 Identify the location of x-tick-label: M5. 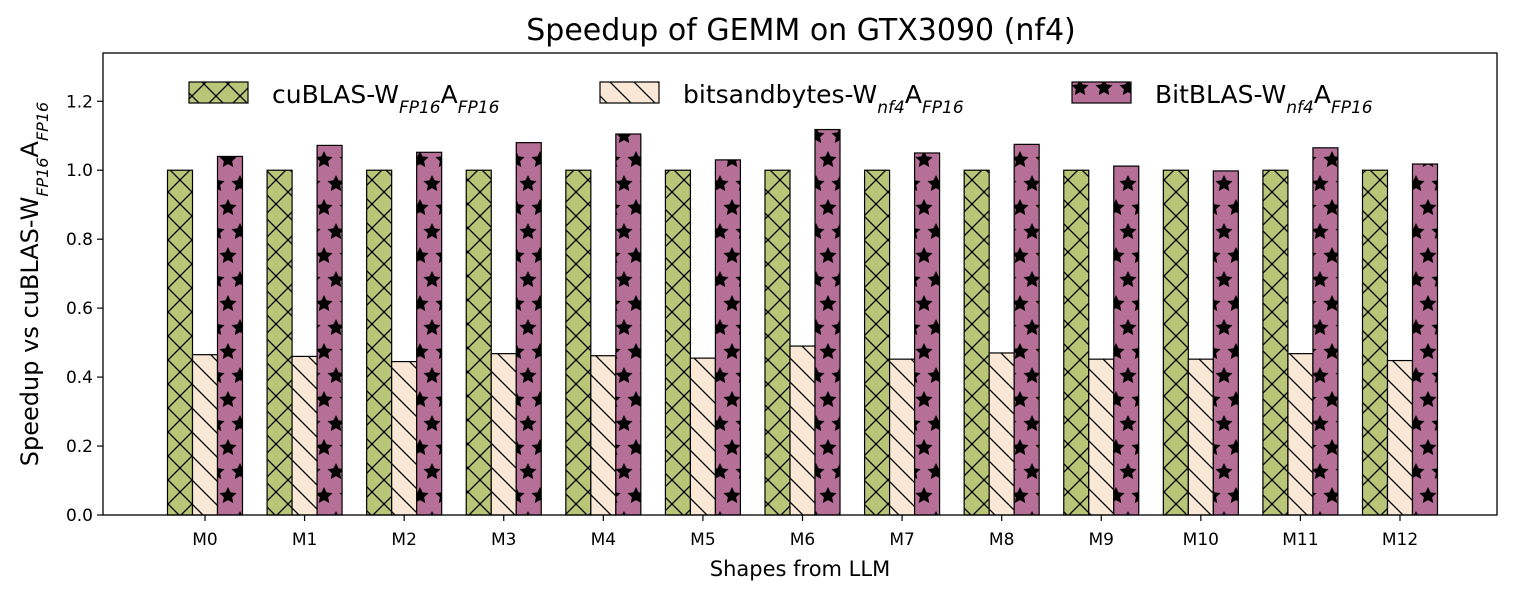
(702, 540).